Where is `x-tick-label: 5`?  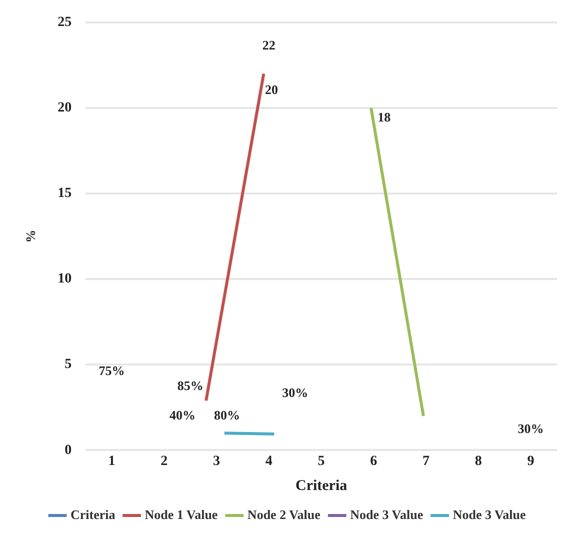
x-tick-label: 5 is located at coordinates (321, 462).